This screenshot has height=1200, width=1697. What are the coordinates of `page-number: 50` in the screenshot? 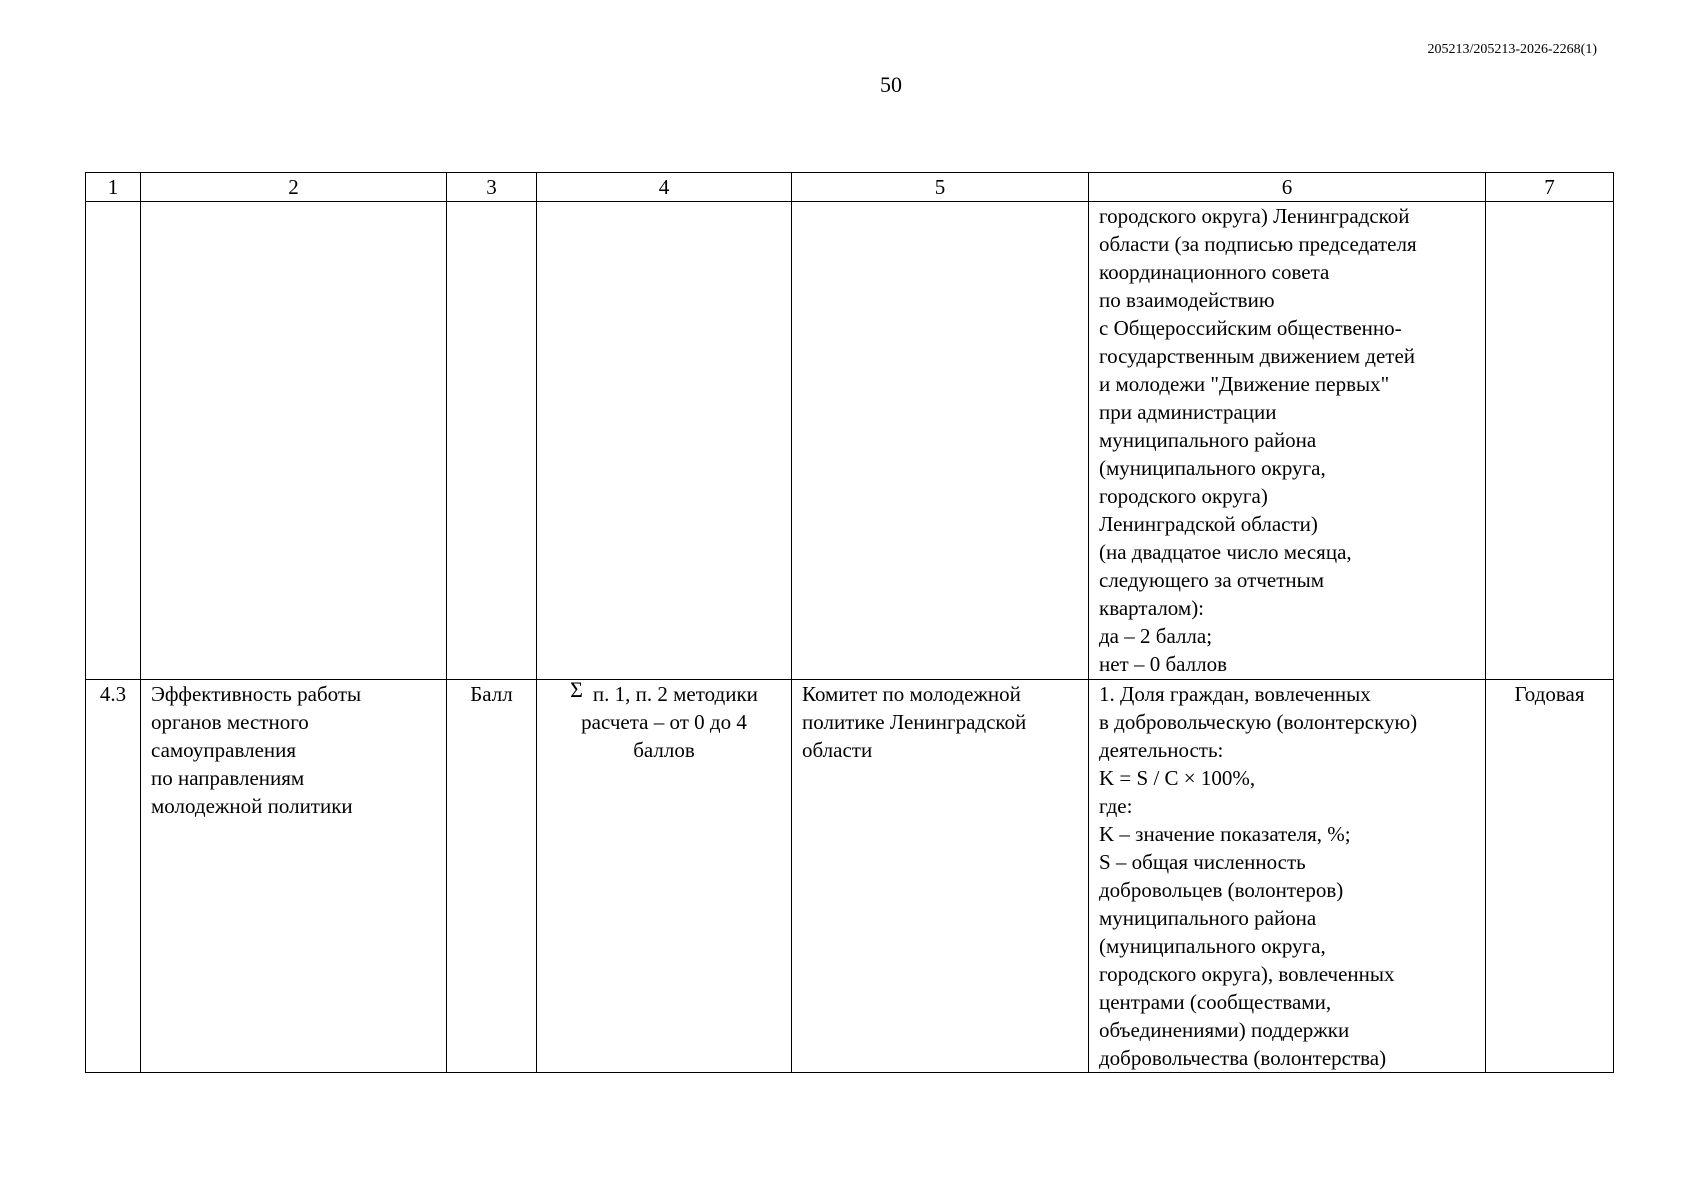 It's located at (891, 84).